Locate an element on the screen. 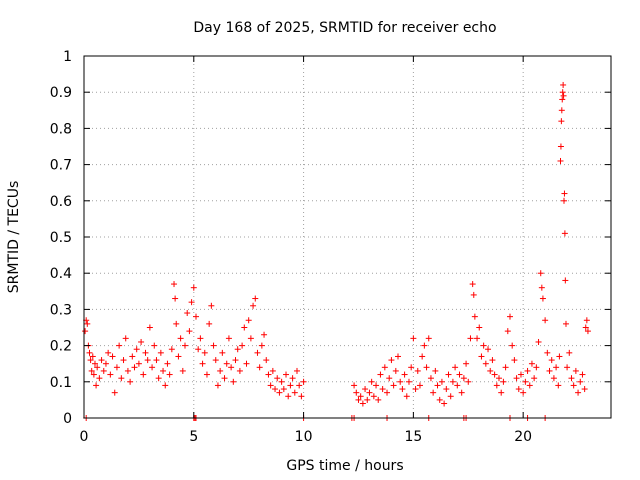 This screenshot has width=640, height=480. y-tick-label: 0.1 is located at coordinates (61, 383).